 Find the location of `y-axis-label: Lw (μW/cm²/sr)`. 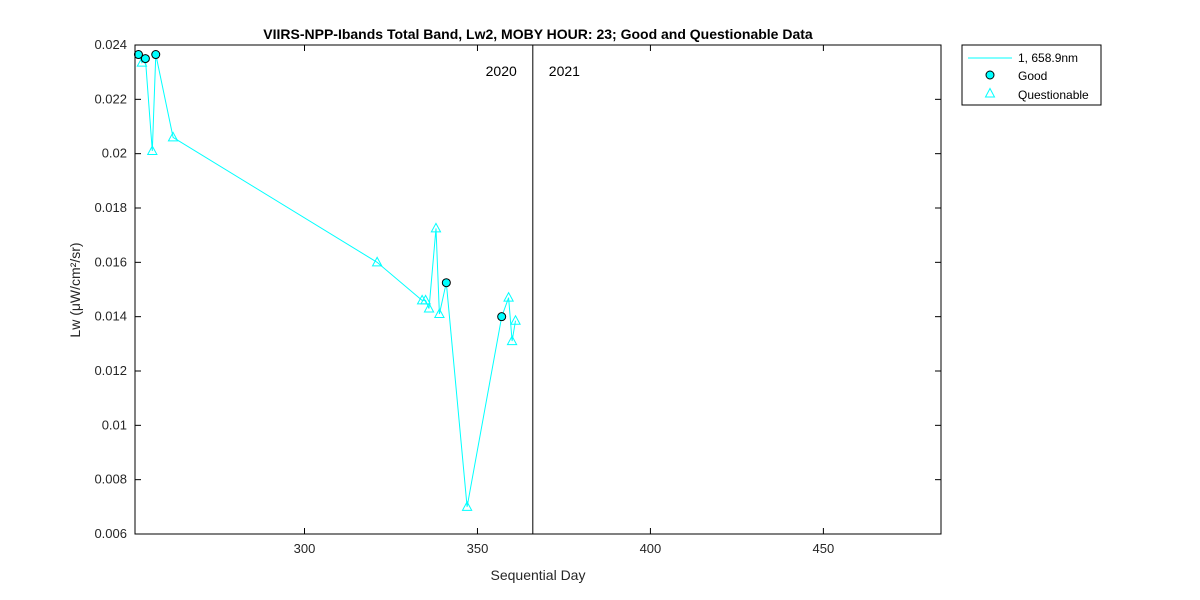

y-axis-label: Lw (μW/cm²/sr) is located at coordinates (75, 289).